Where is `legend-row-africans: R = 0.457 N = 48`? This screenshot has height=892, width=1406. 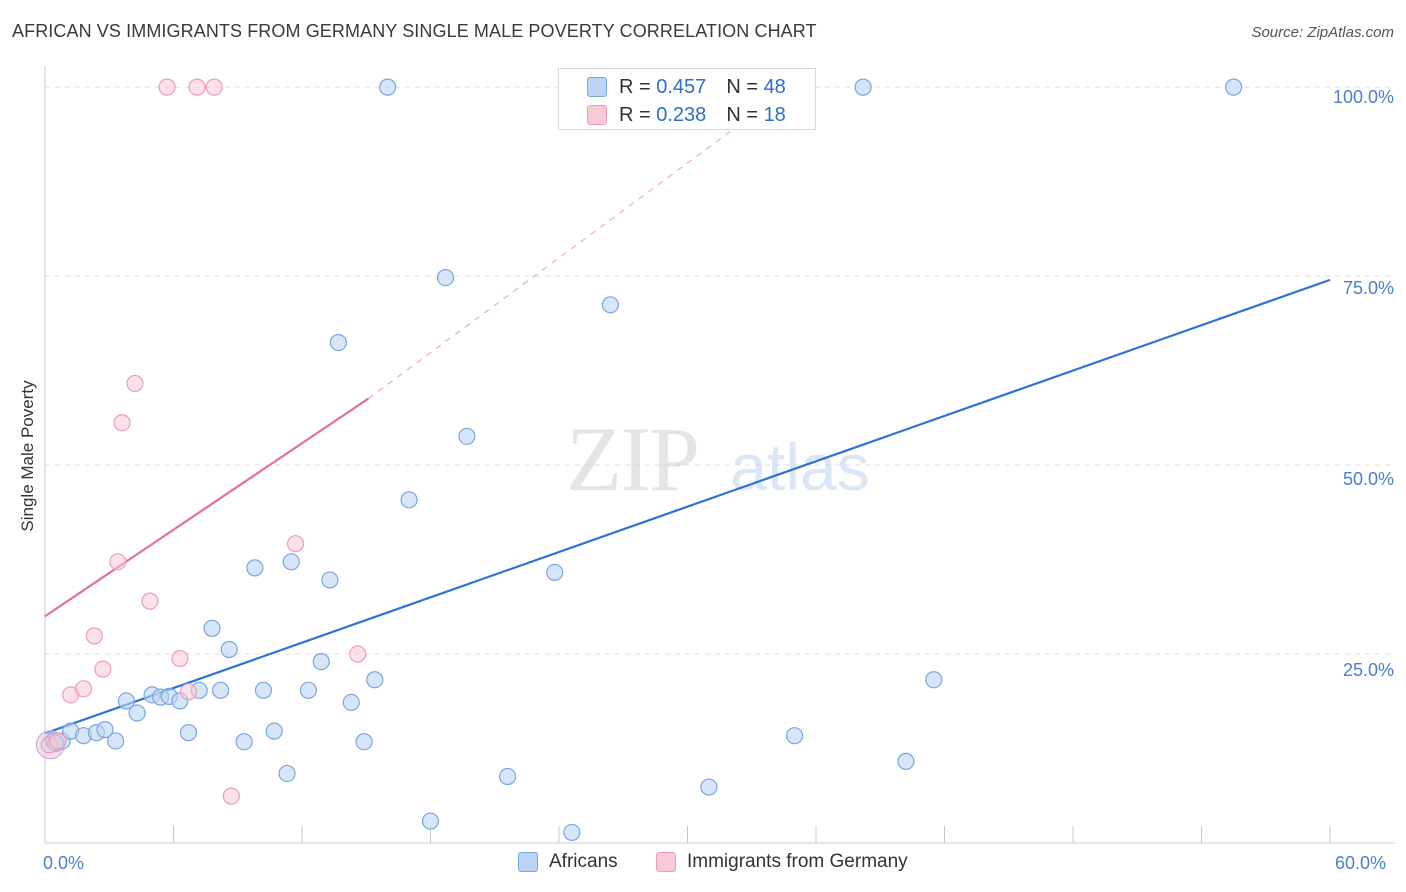 legend-row-africans: R = 0.457 N = 48 is located at coordinates (672, 87).